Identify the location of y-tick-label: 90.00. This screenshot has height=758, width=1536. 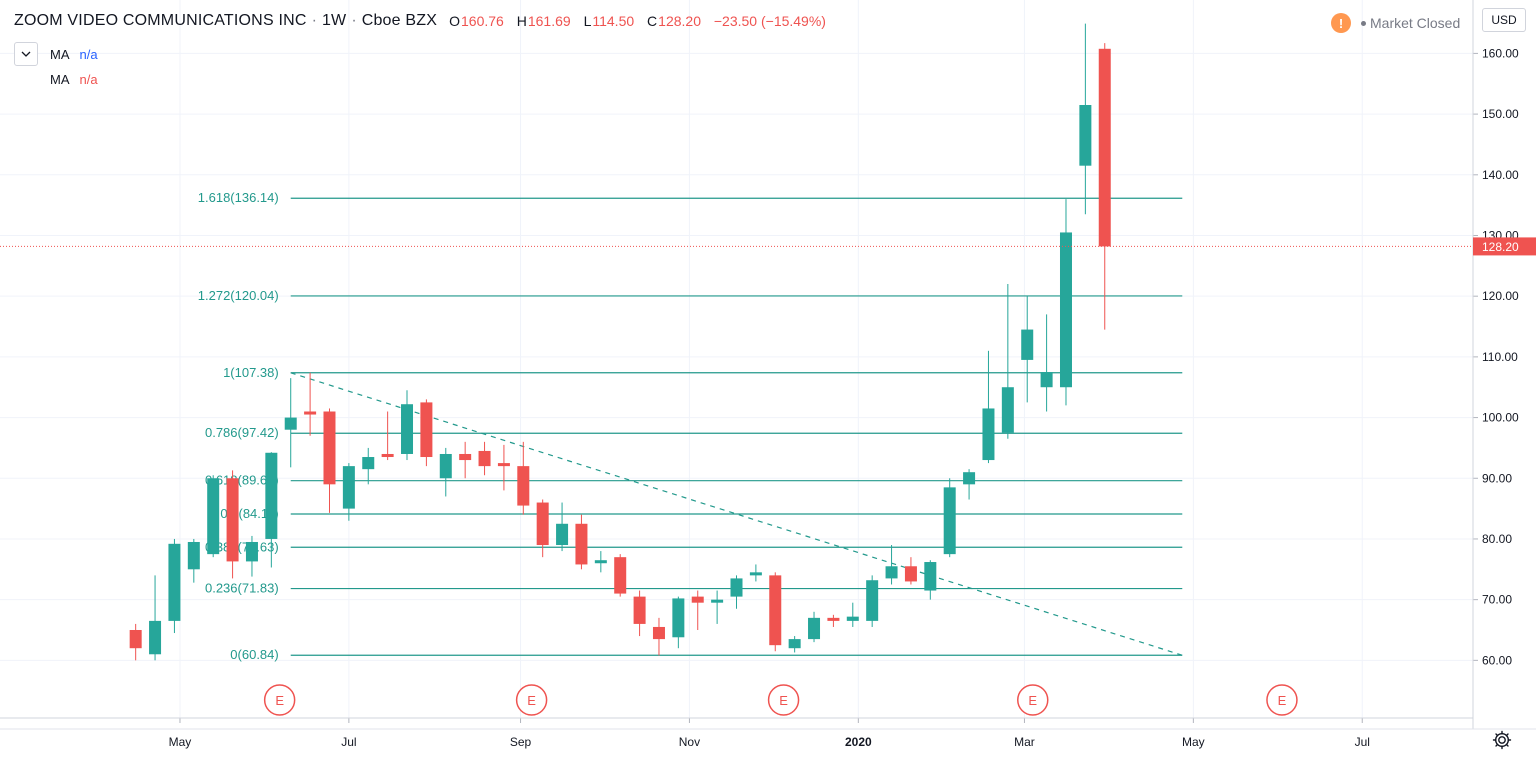
(1497, 478).